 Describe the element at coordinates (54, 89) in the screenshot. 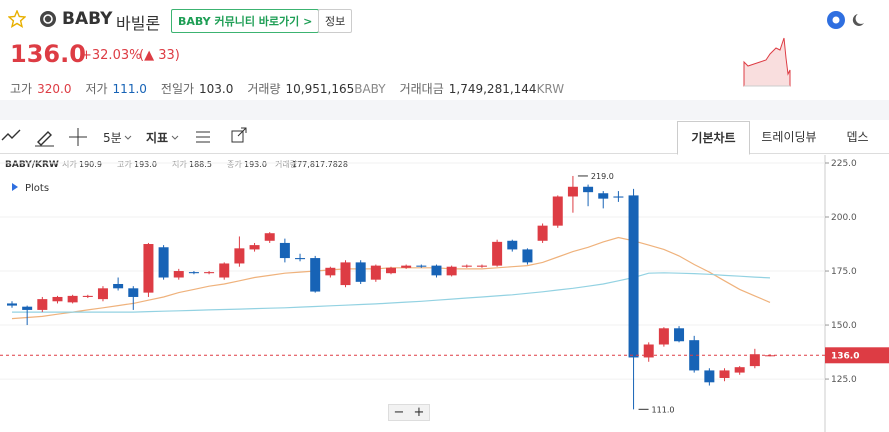

I see `stat-value: 320.0` at that location.